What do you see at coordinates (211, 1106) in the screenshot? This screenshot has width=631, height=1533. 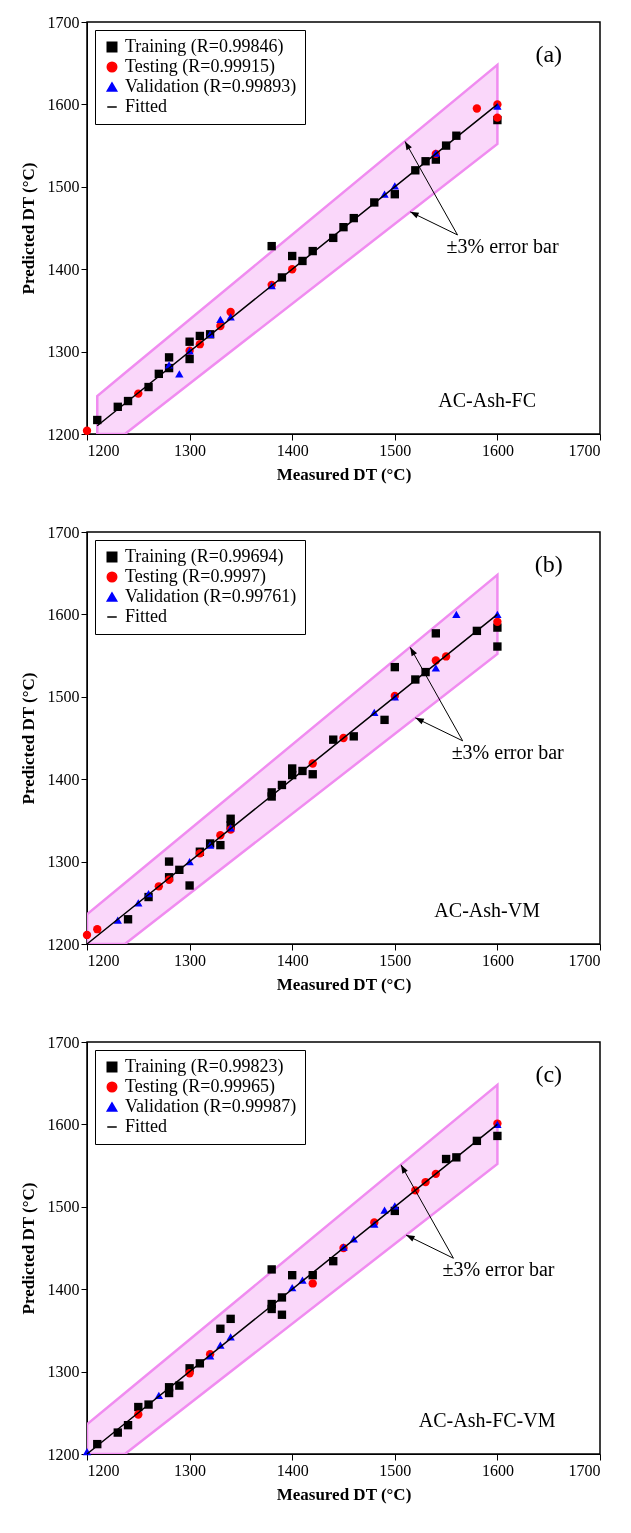 I see `legend-label: Validation (R=0.99987)` at bounding box center [211, 1106].